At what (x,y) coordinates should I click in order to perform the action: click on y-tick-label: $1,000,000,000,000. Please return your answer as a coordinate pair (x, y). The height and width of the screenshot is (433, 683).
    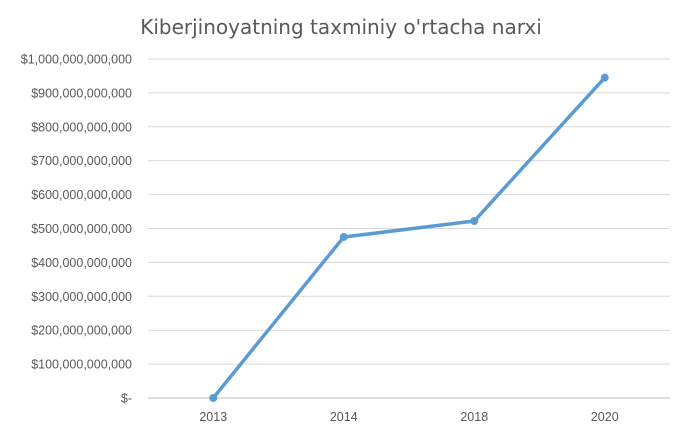
    Looking at the image, I should click on (76, 60).